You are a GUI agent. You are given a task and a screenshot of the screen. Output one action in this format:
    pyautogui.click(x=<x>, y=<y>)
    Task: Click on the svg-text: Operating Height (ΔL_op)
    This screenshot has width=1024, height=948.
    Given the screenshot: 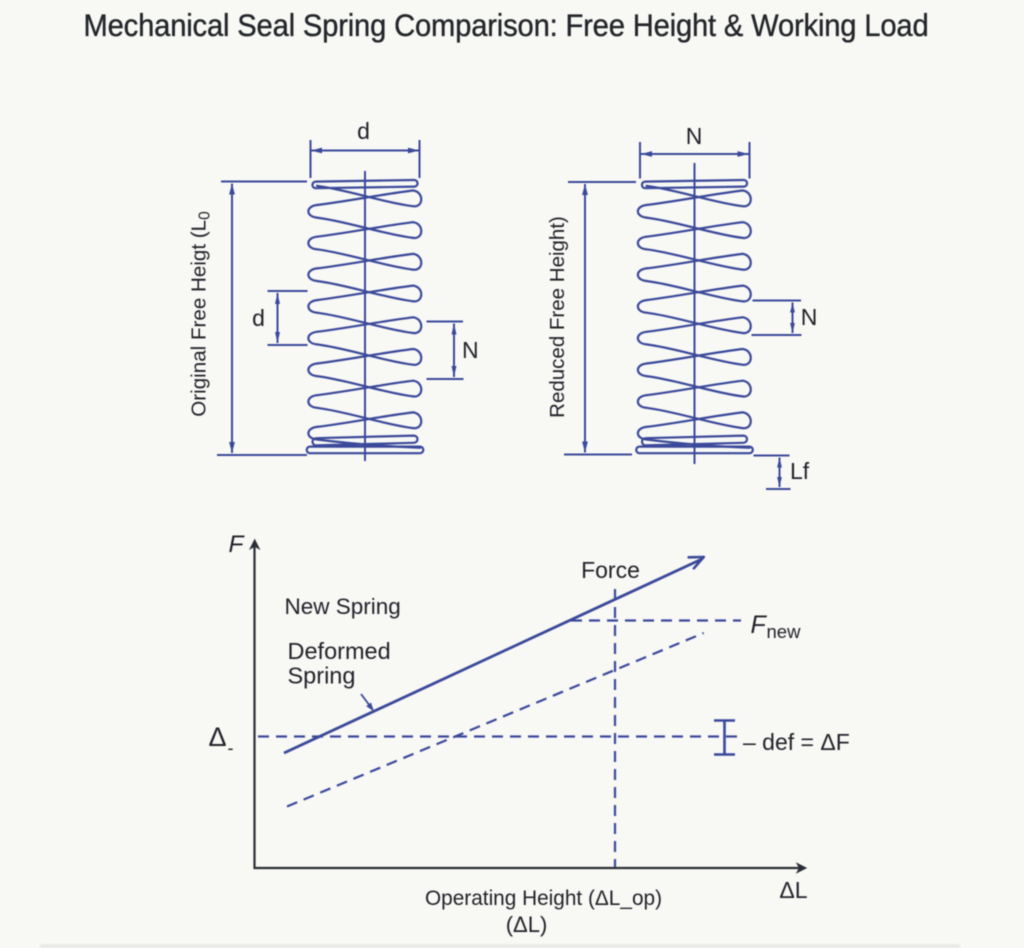 What is the action you would take?
    pyautogui.click(x=543, y=898)
    